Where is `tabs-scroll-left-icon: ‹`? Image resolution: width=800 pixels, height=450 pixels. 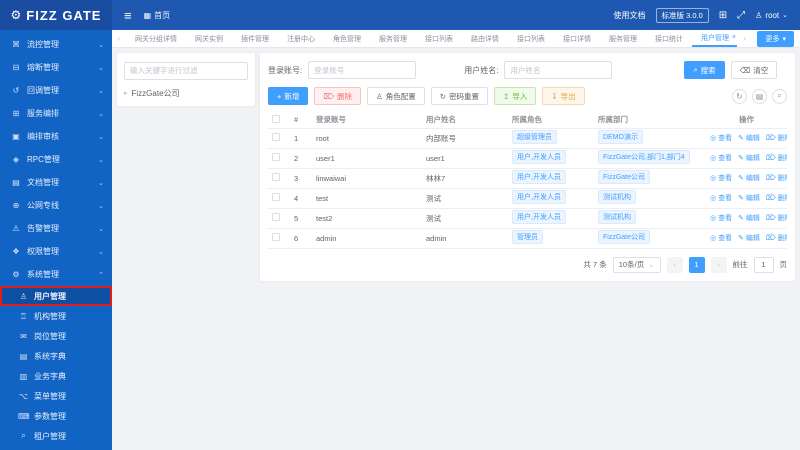
tabs-scroll-left-icon: ‹ is located at coordinates (119, 38).